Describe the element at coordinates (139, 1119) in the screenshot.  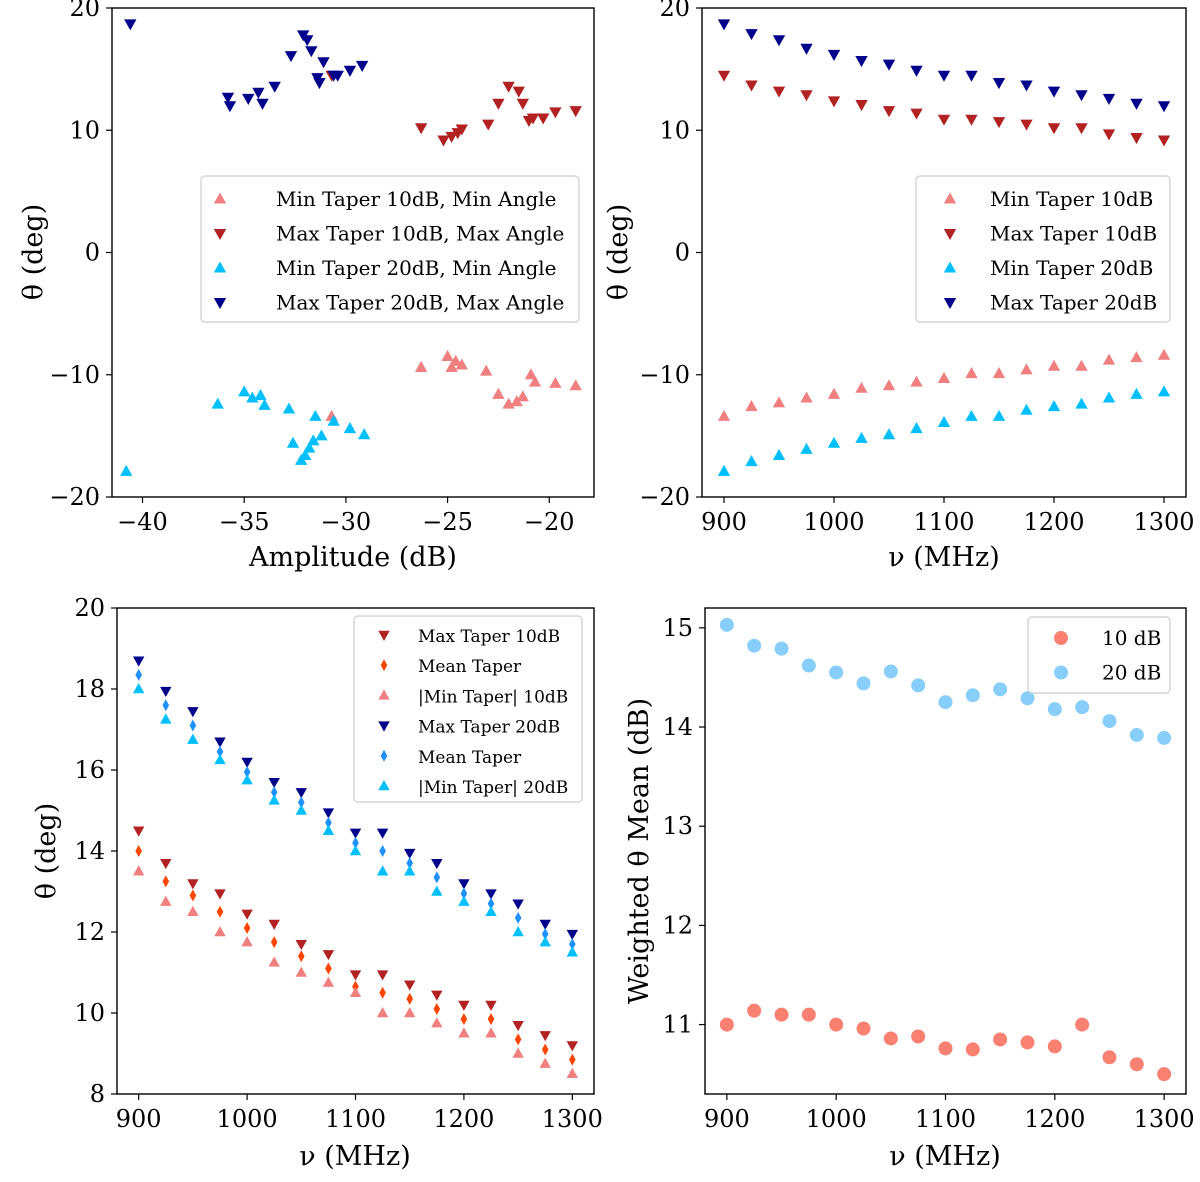
I see `x-tick-label: 900` at that location.